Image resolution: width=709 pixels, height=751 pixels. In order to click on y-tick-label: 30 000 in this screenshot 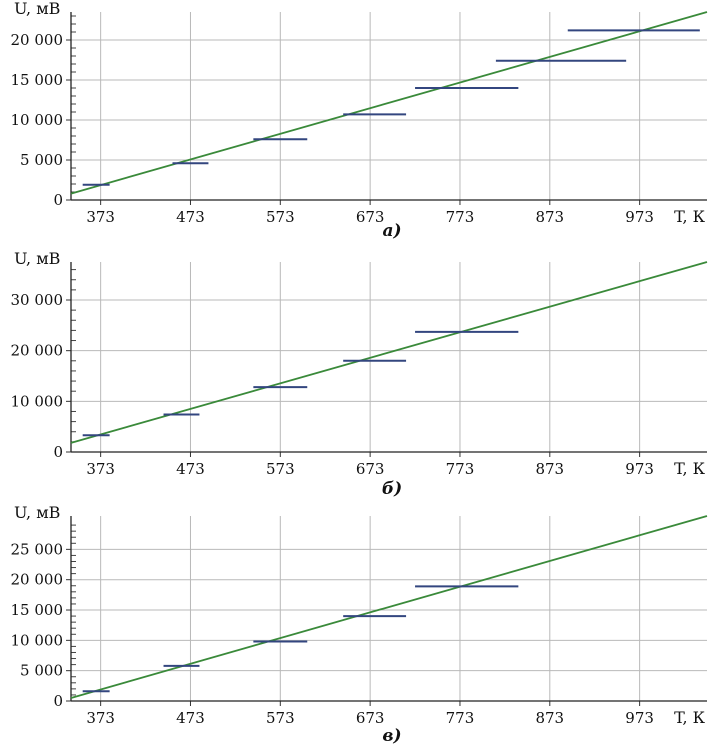, I will do `click(37, 300)`.